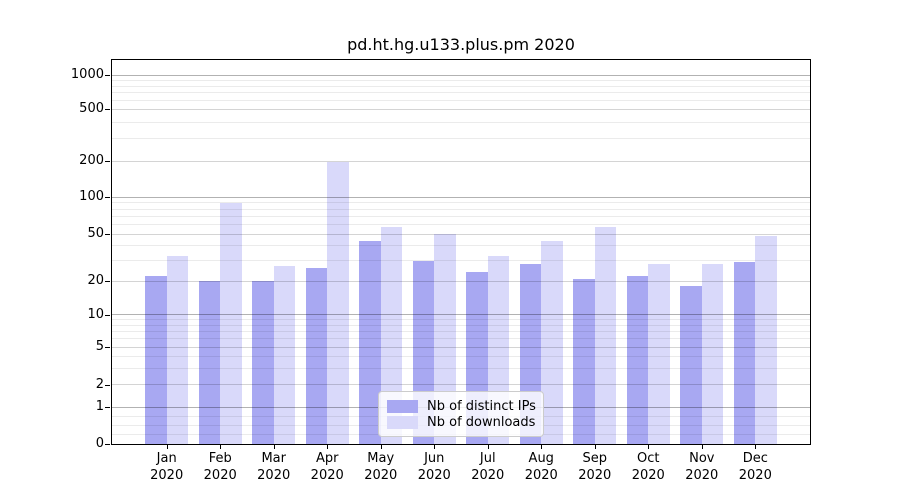 The height and width of the screenshot is (500, 900). I want to click on y-tick-label: 500, so click(91, 109).